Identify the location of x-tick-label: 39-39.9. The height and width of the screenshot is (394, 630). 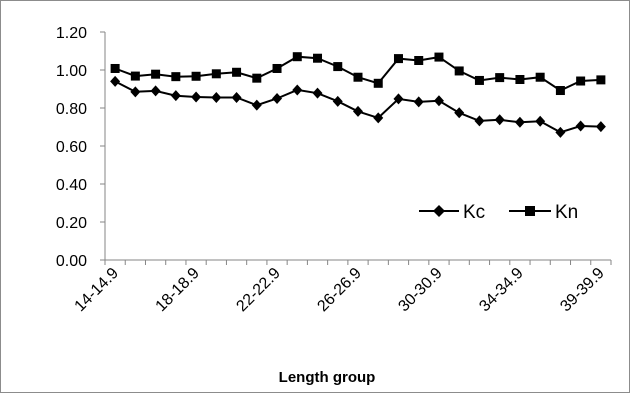
(582, 290).